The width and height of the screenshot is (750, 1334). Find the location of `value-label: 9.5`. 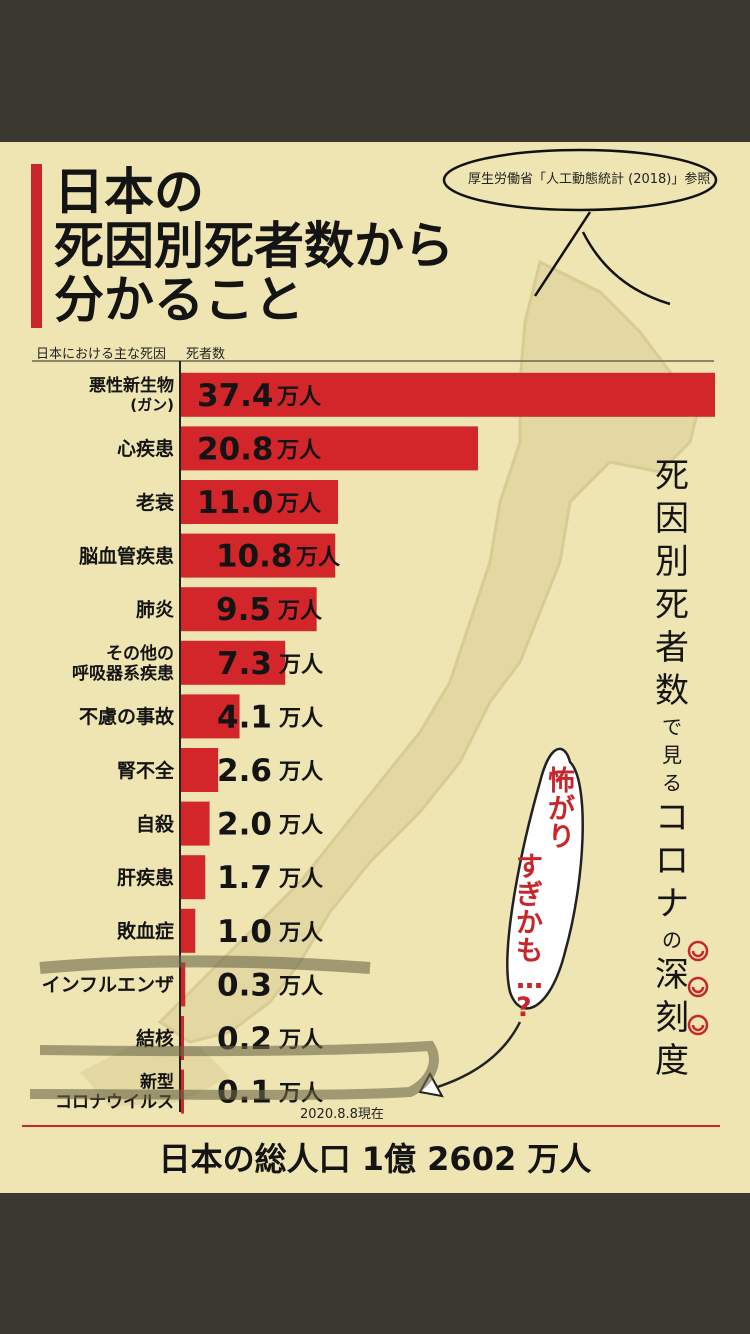

value-label: 9.5 is located at coordinates (243, 610).